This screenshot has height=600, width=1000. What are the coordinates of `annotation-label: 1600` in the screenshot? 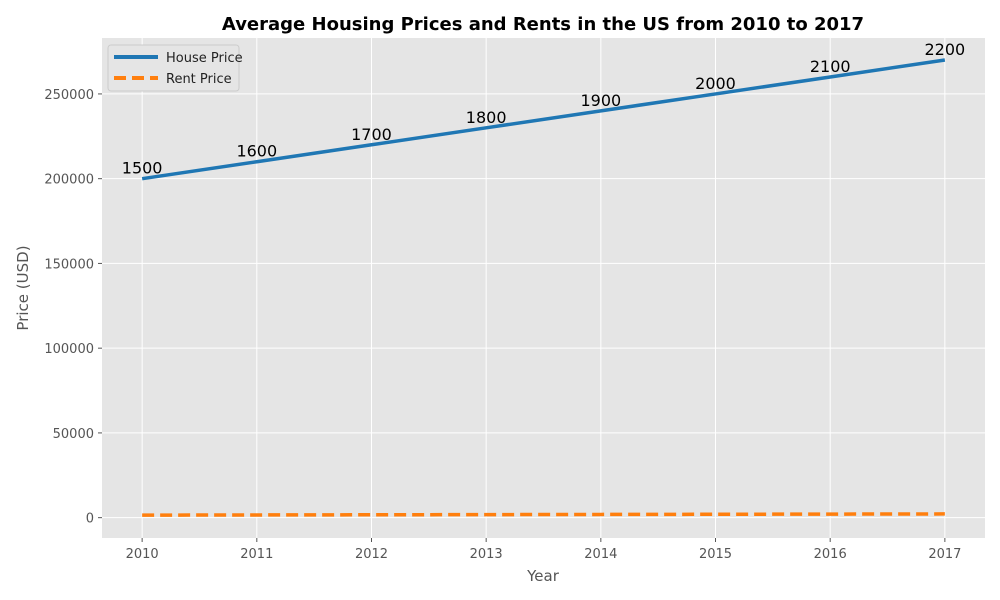 It's located at (256, 151).